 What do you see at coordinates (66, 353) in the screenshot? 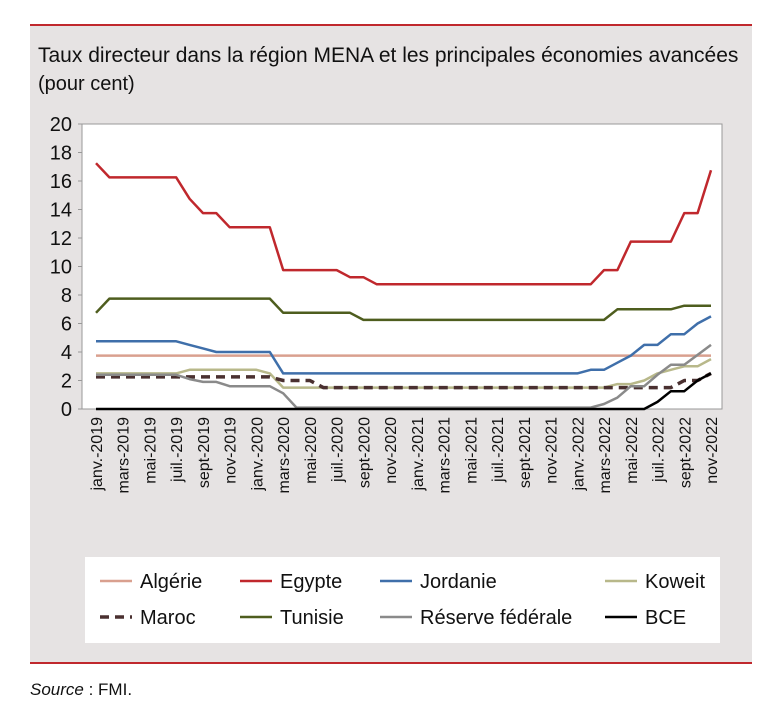
I see `y-tick-label: 4` at bounding box center [66, 353].